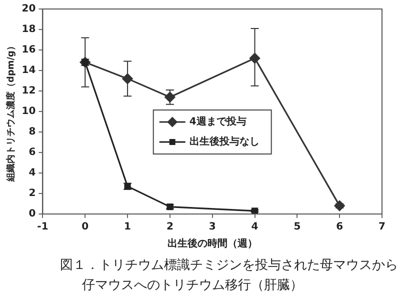 The image size is (400, 302). What do you see at coordinates (29, 91) in the screenshot?
I see `y-tick-label: 12` at bounding box center [29, 91].